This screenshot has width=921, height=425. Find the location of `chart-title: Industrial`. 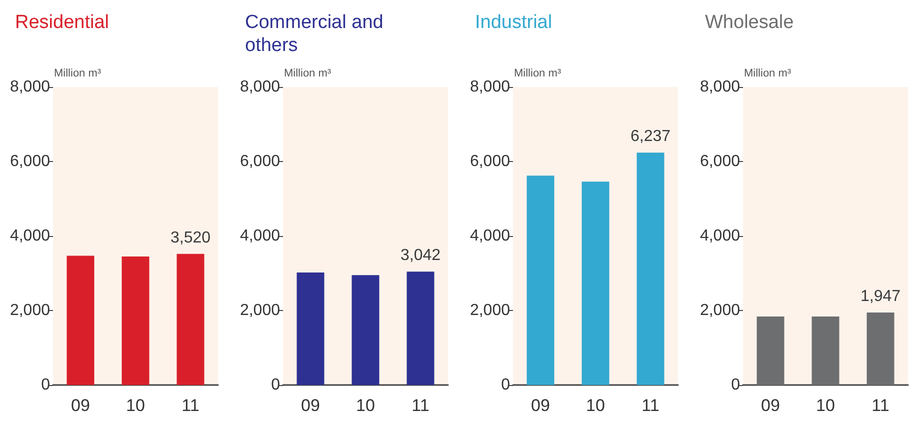

chart-title: Industrial is located at coordinates (513, 22).